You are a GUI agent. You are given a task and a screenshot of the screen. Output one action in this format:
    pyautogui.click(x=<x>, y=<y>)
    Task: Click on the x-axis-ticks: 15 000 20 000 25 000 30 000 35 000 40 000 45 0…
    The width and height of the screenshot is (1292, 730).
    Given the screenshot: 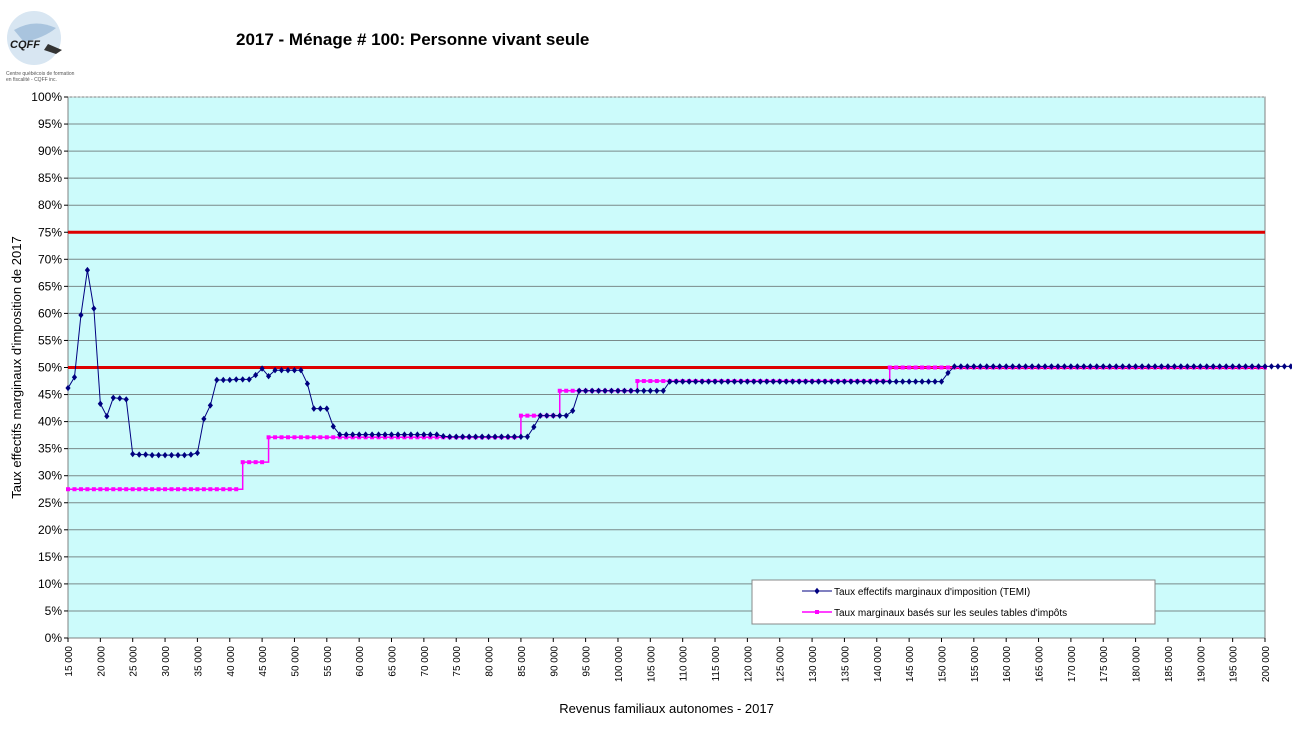 What is the action you would take?
    pyautogui.click(x=668, y=660)
    